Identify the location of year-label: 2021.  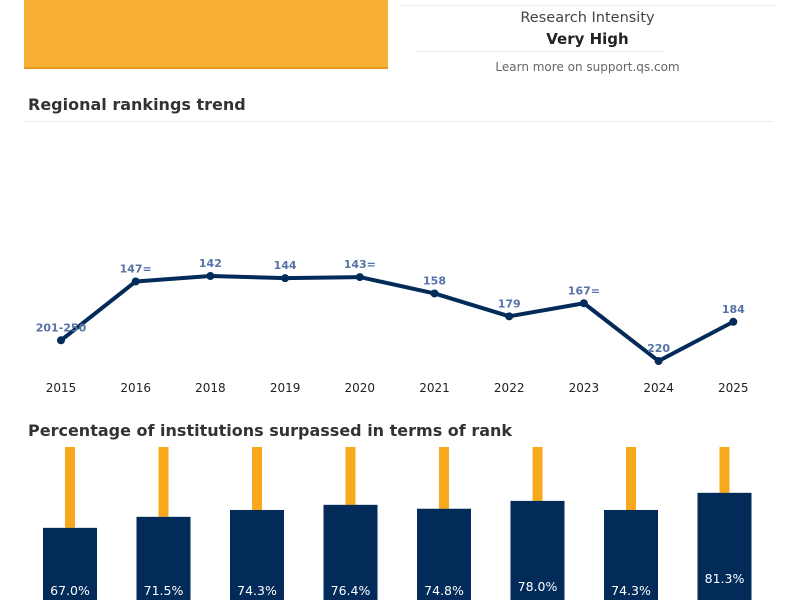
(434, 388).